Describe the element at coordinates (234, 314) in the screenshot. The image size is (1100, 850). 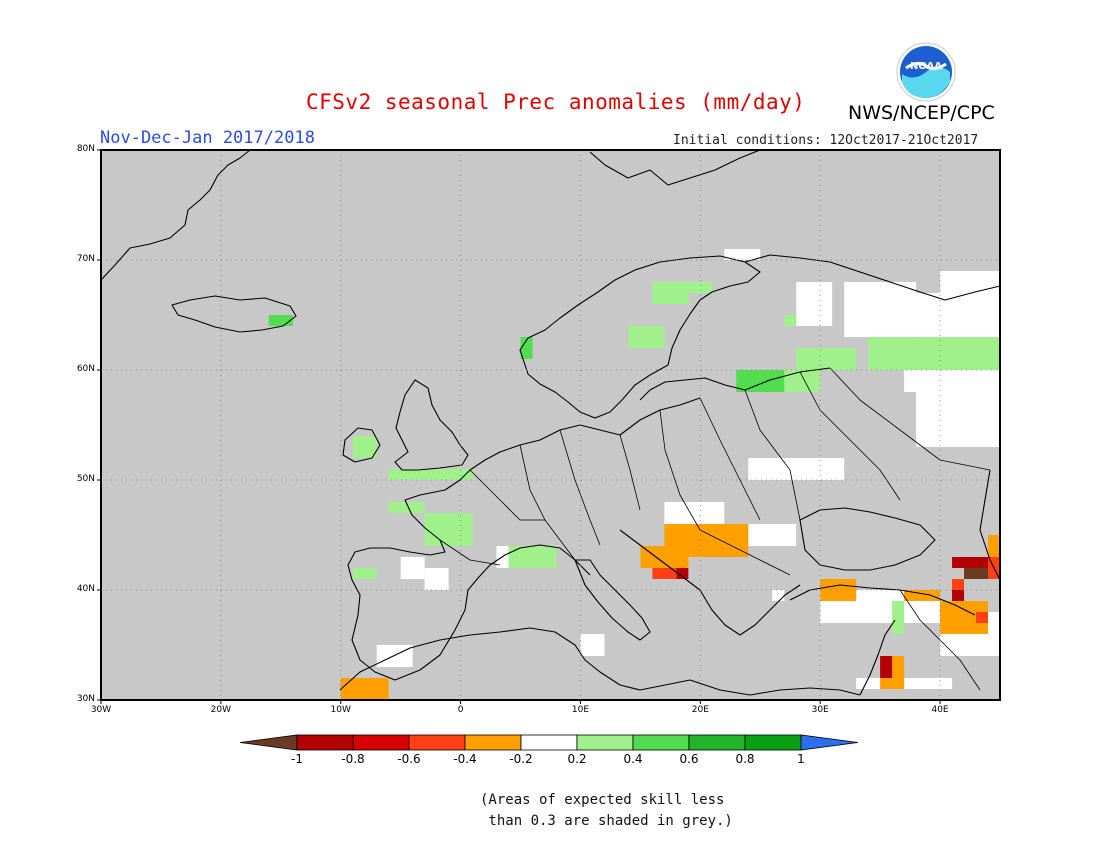
I see `coast-iceland` at that location.